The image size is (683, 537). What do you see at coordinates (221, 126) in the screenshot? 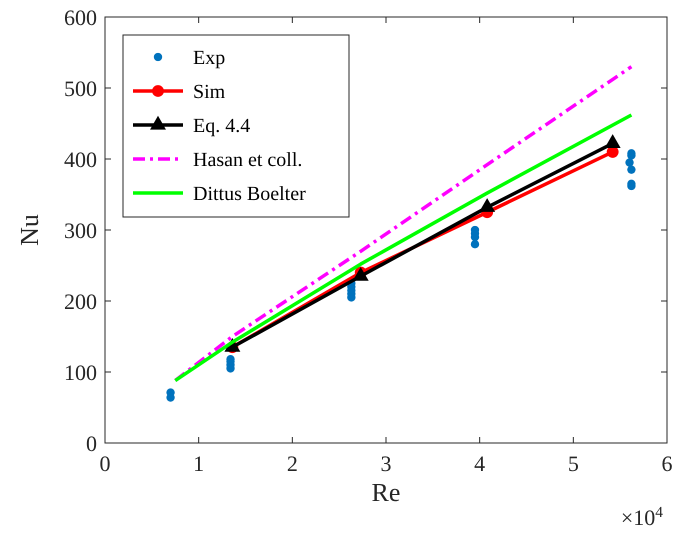
I see `legend-label: Eq. 4.4` at bounding box center [221, 126].